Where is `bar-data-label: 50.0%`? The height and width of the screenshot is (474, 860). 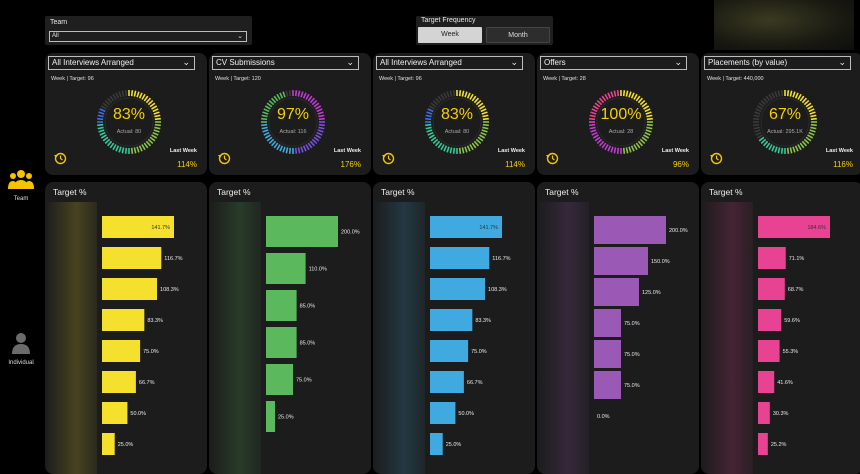 bar-data-label: 50.0% is located at coordinates (466, 414).